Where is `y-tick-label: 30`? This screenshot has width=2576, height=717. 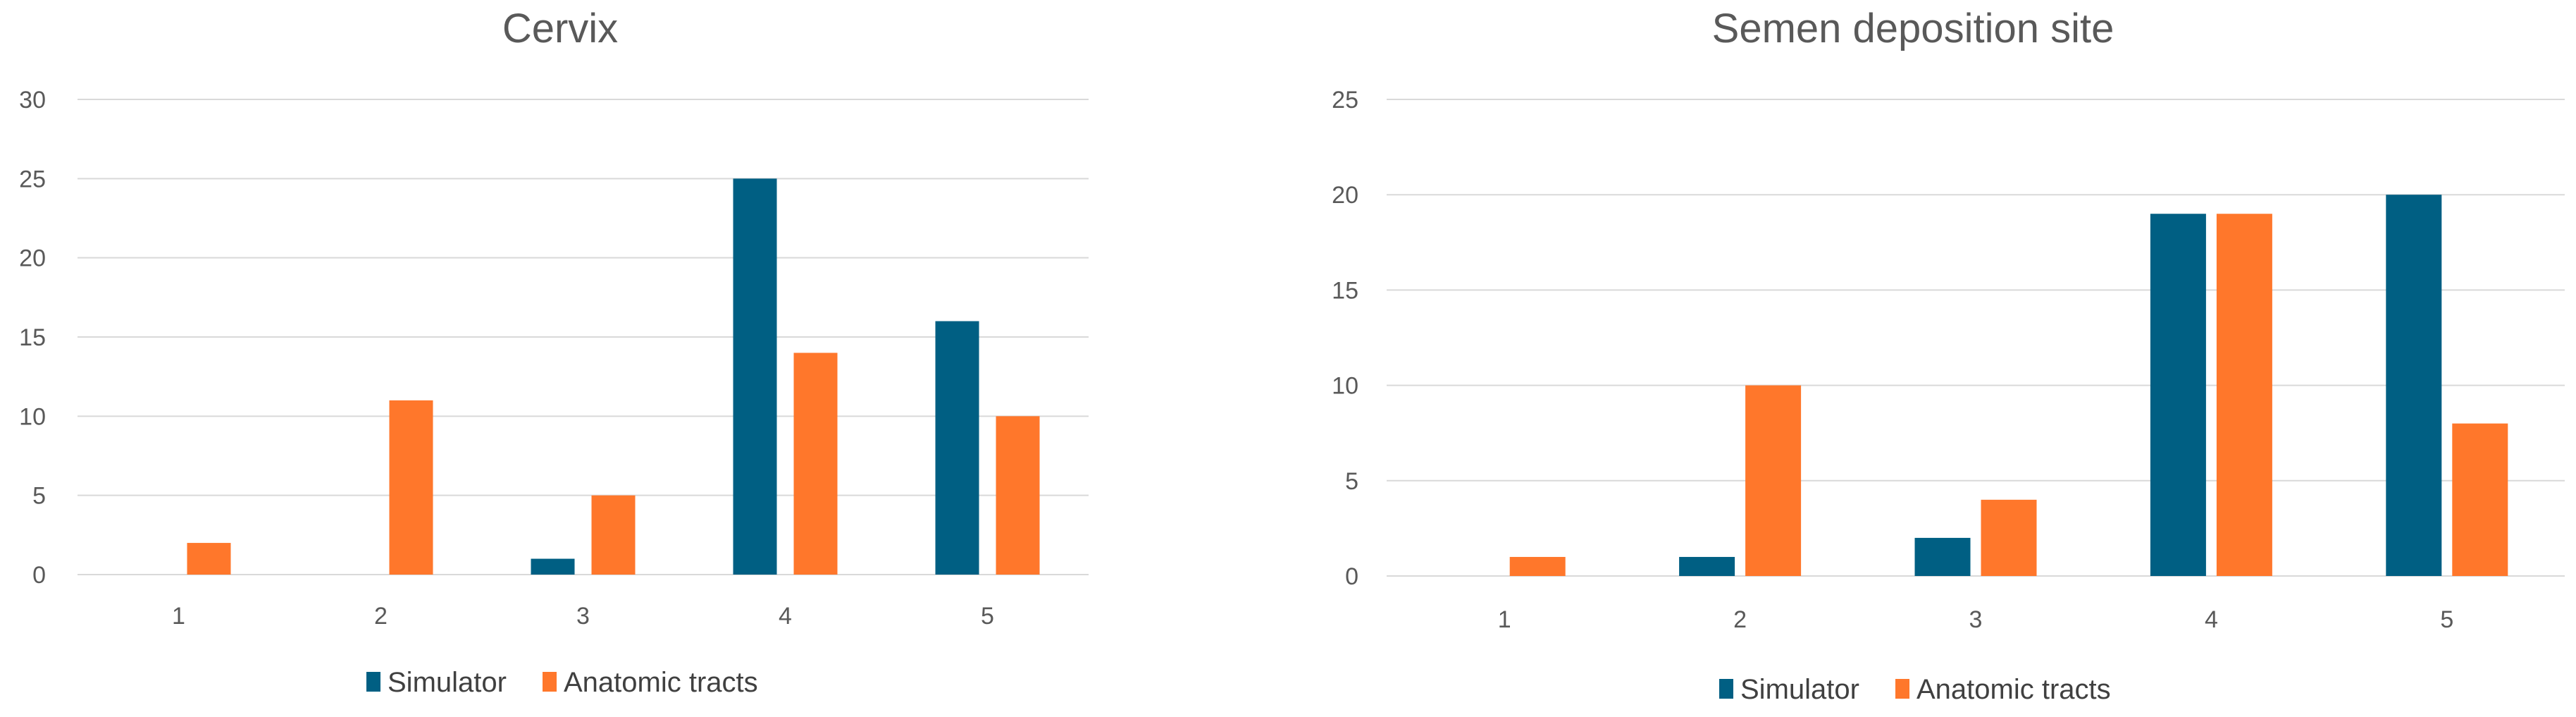 y-tick-label: 30 is located at coordinates (32, 100).